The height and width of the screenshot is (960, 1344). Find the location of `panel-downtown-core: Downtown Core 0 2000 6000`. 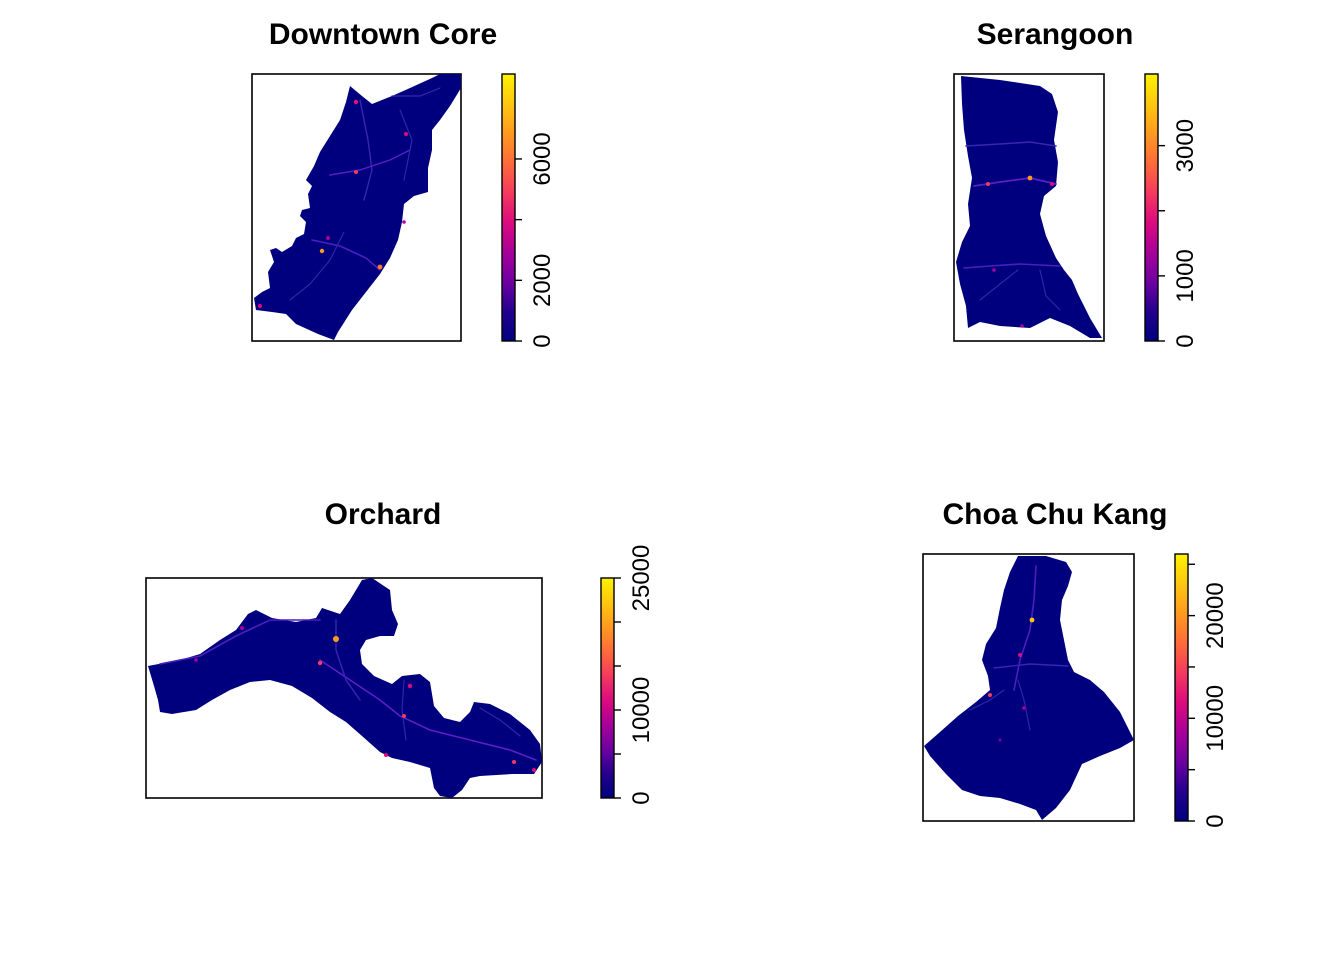

panel-downtown-core: Downtown Core 0 2000 6000 is located at coordinates (403, 183).